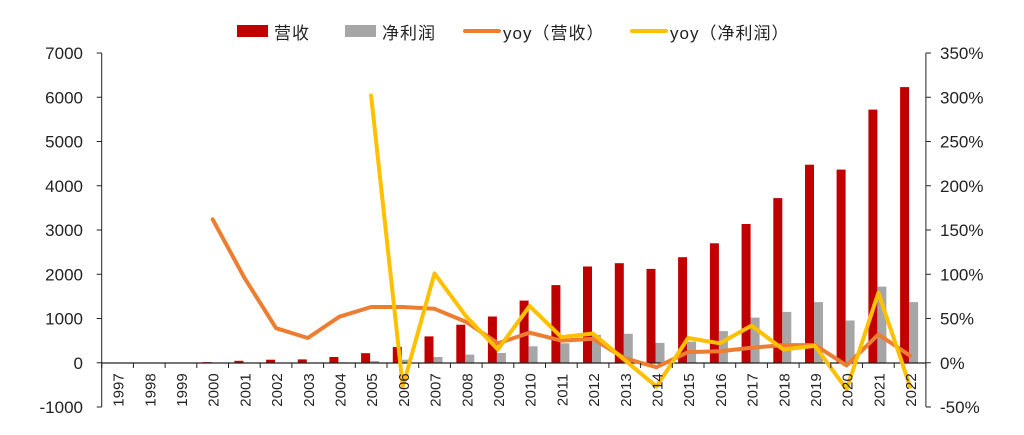 Image resolution: width=1024 pixels, height=435 pixels. Describe the element at coordinates (372, 389) in the screenshot. I see `x-tick-label: 2005` at that location.